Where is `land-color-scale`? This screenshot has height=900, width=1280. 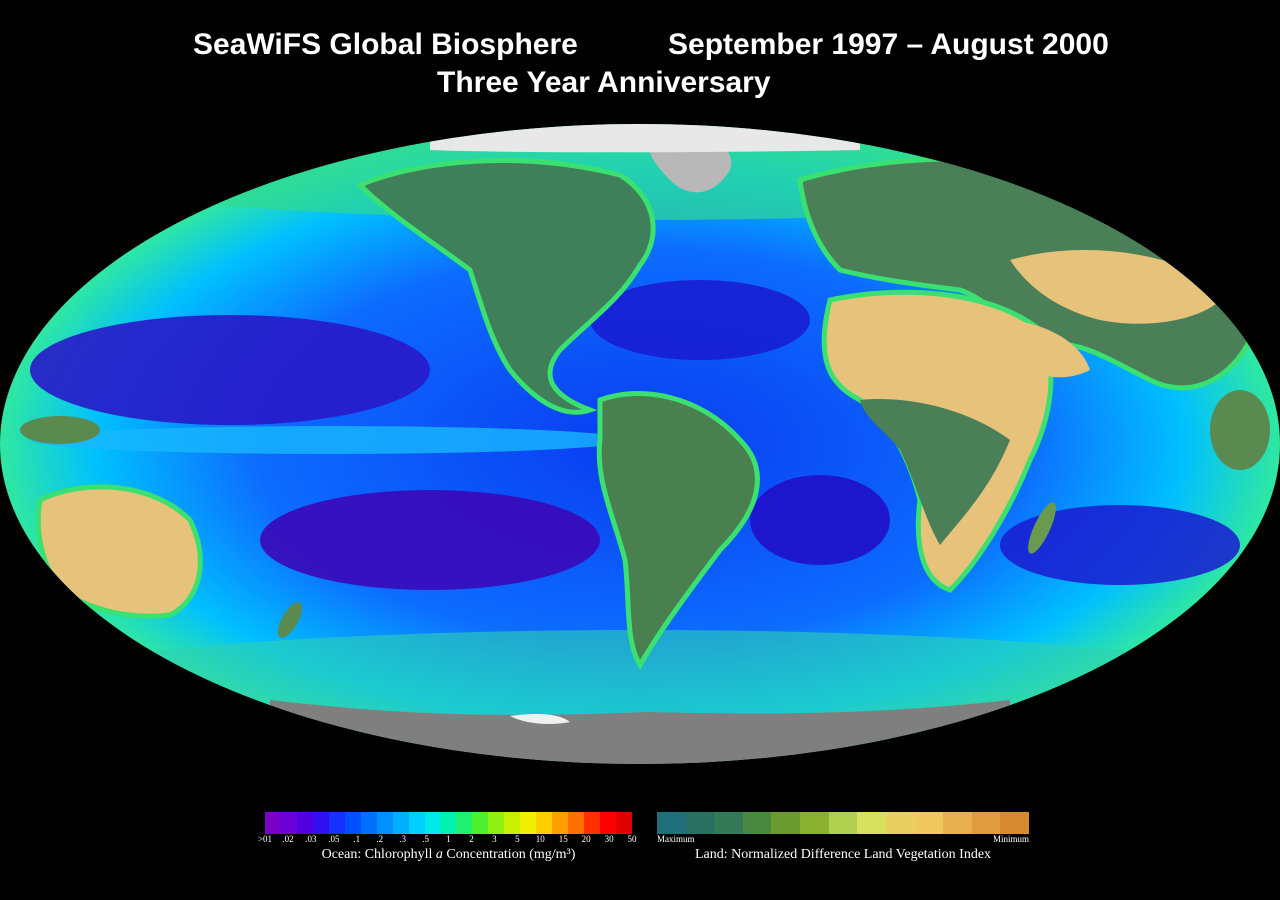
land-color-scale is located at coordinates (843, 823).